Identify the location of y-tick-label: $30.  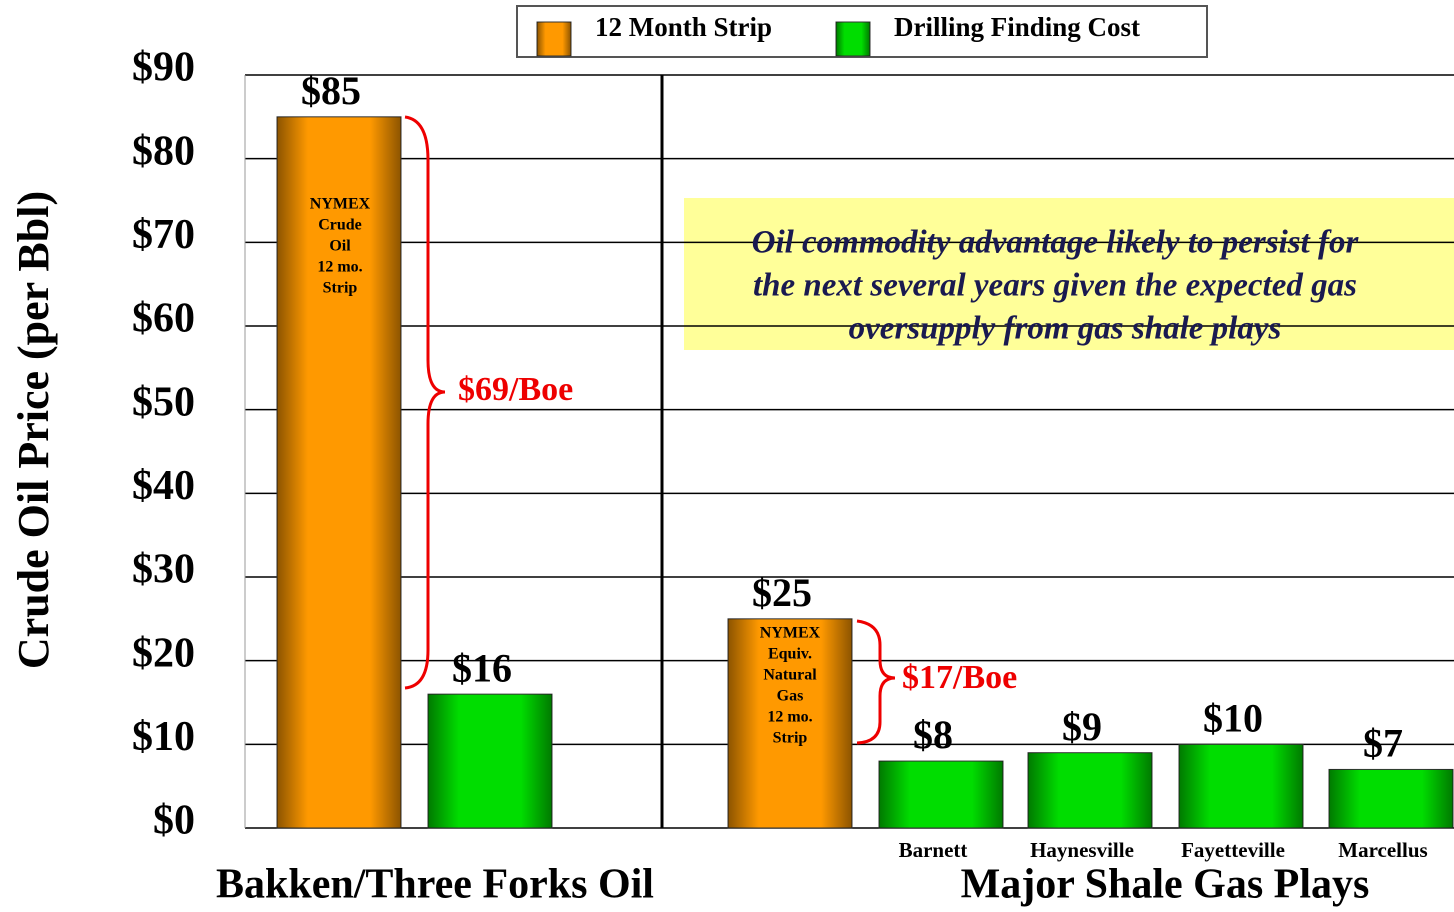
(163, 570).